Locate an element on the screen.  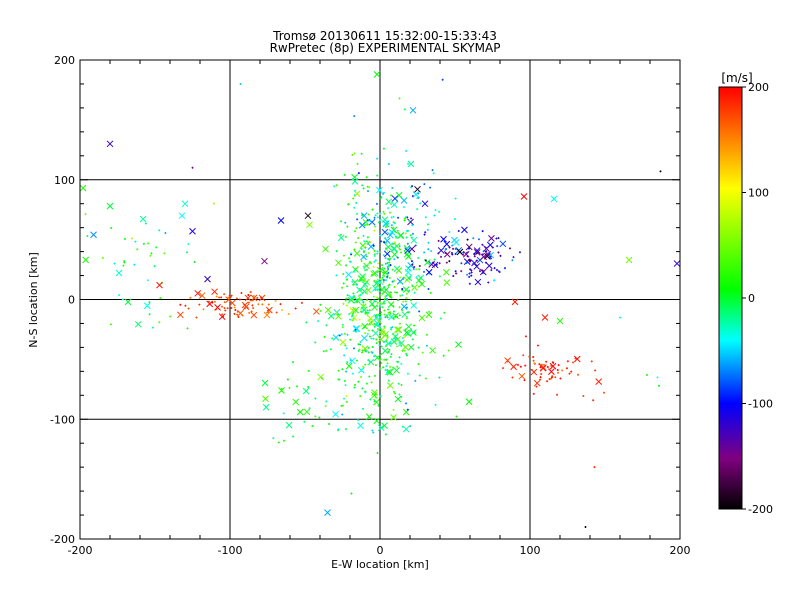
y-tick-label: 200 is located at coordinates (64, 60).